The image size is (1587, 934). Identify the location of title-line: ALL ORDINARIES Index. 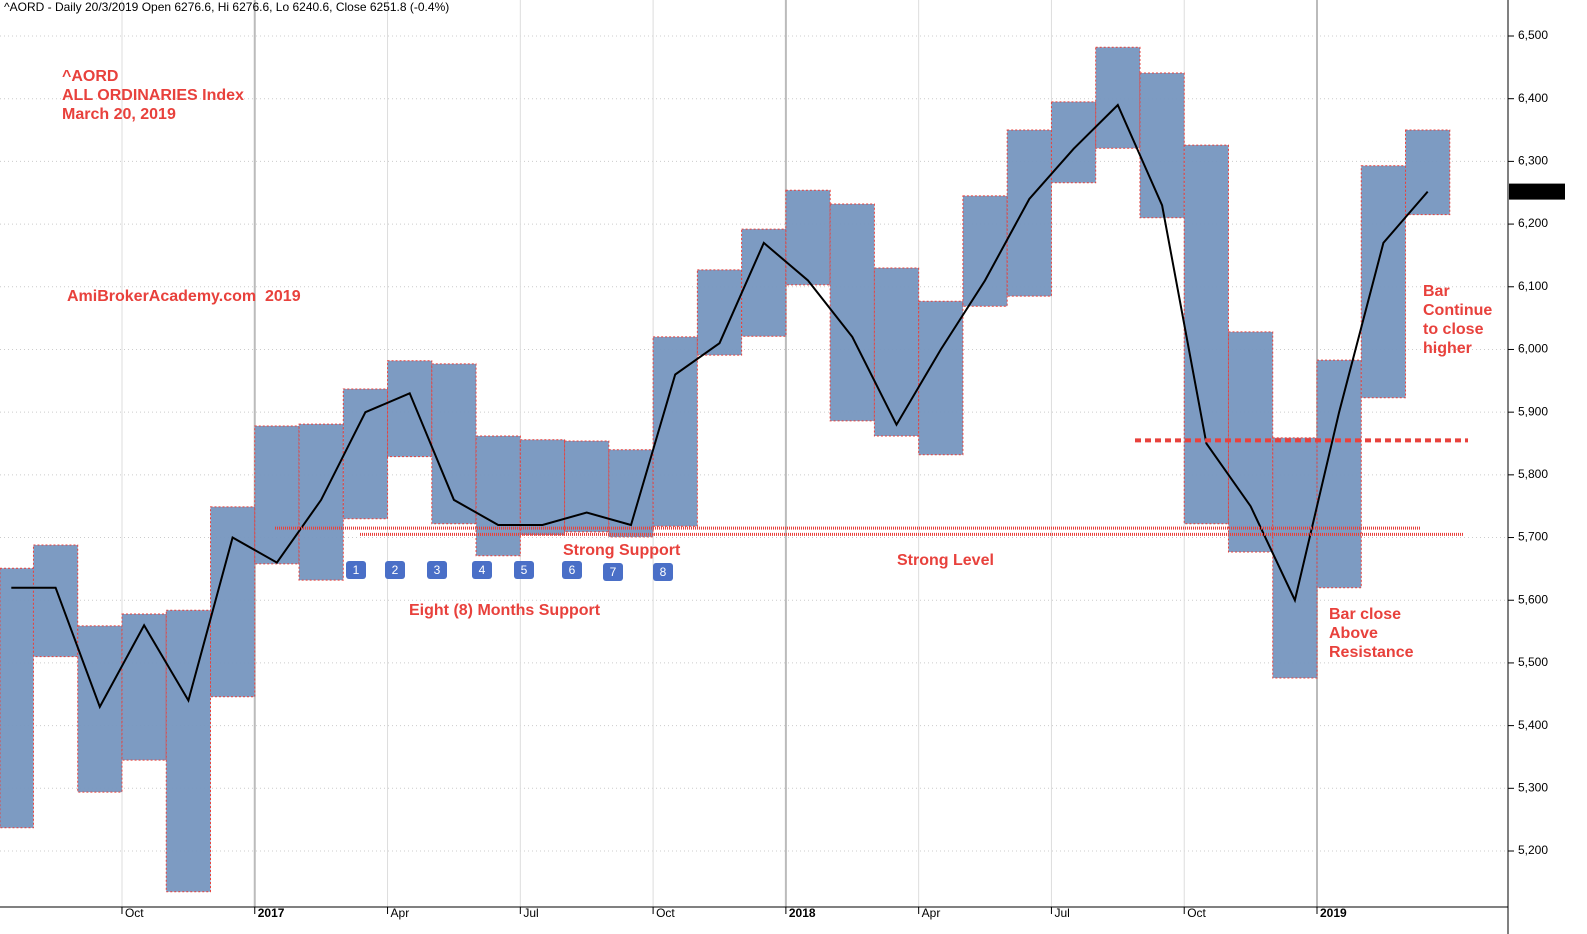
(153, 95).